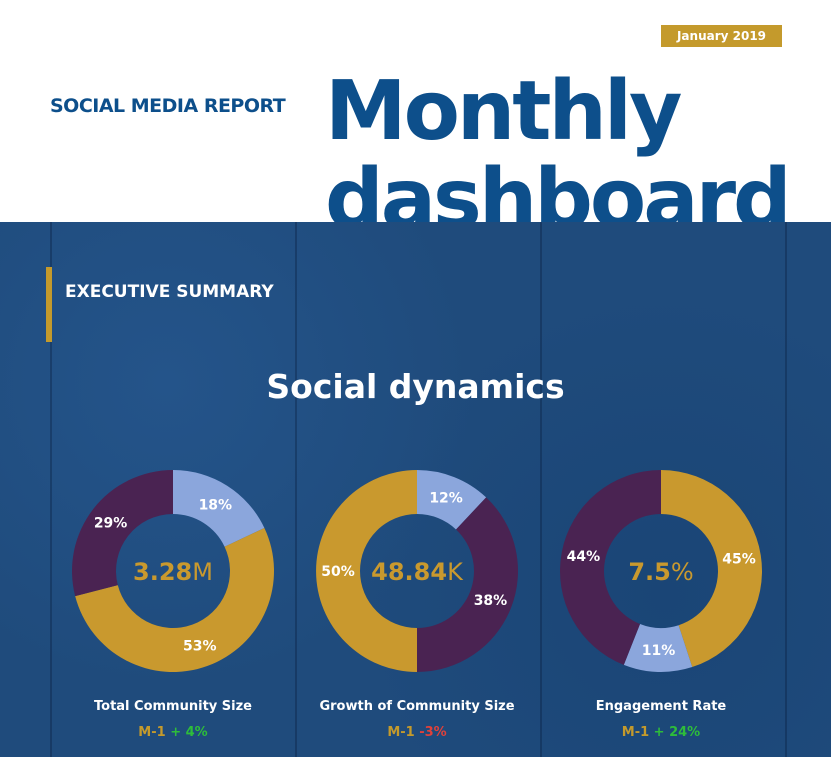 This screenshot has height=757, width=831. Describe the element at coordinates (584, 557) in the screenshot. I see `slice-label: 44%` at that location.